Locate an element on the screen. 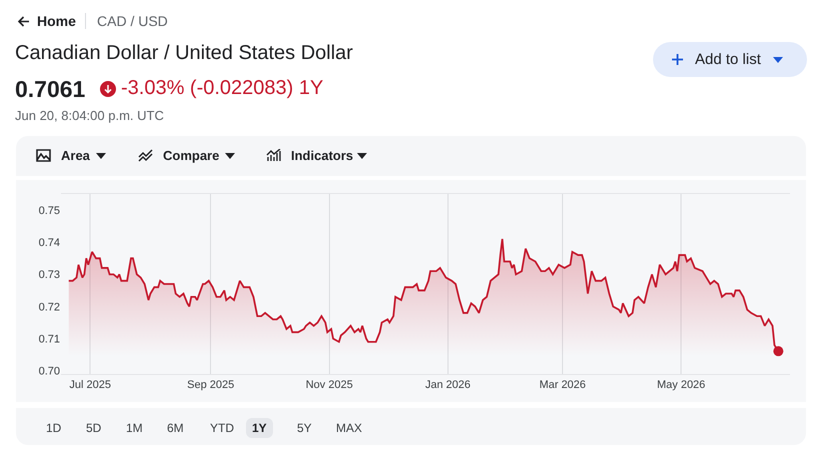 Image resolution: width=828 pixels, height=461 pixels. chart-title: Canadian Dollar / United States Dollar is located at coordinates (184, 53).